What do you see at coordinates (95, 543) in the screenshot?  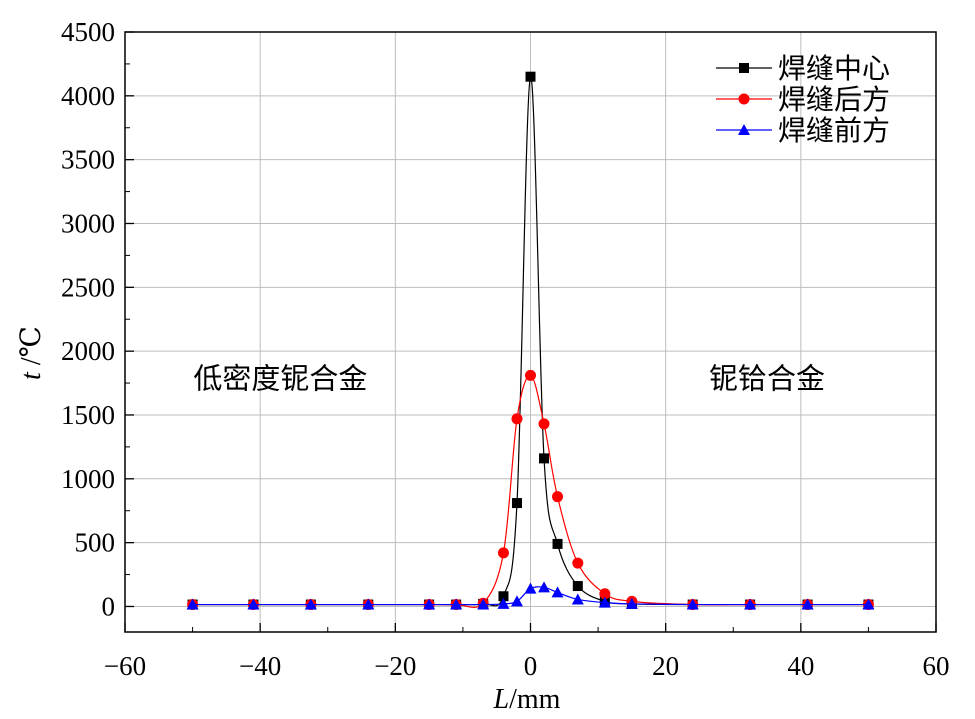 I see `y-tick-label: 500` at bounding box center [95, 543].